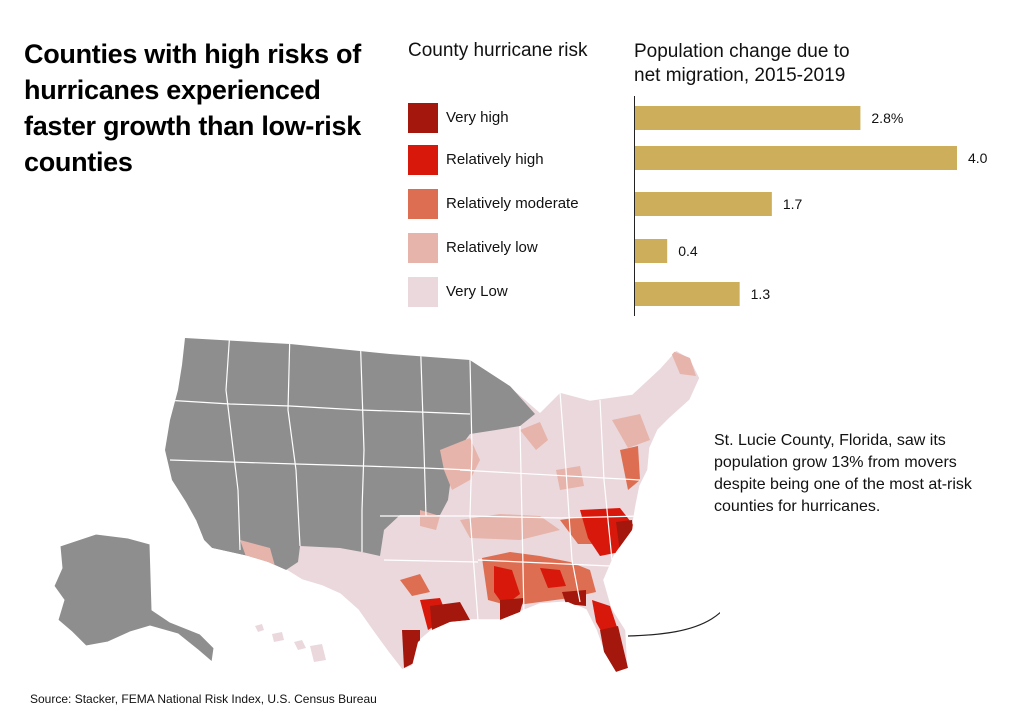 This screenshot has height=720, width=1010. Describe the element at coordinates (688, 251) in the screenshot. I see `bar-value-label: 0.4` at that location.